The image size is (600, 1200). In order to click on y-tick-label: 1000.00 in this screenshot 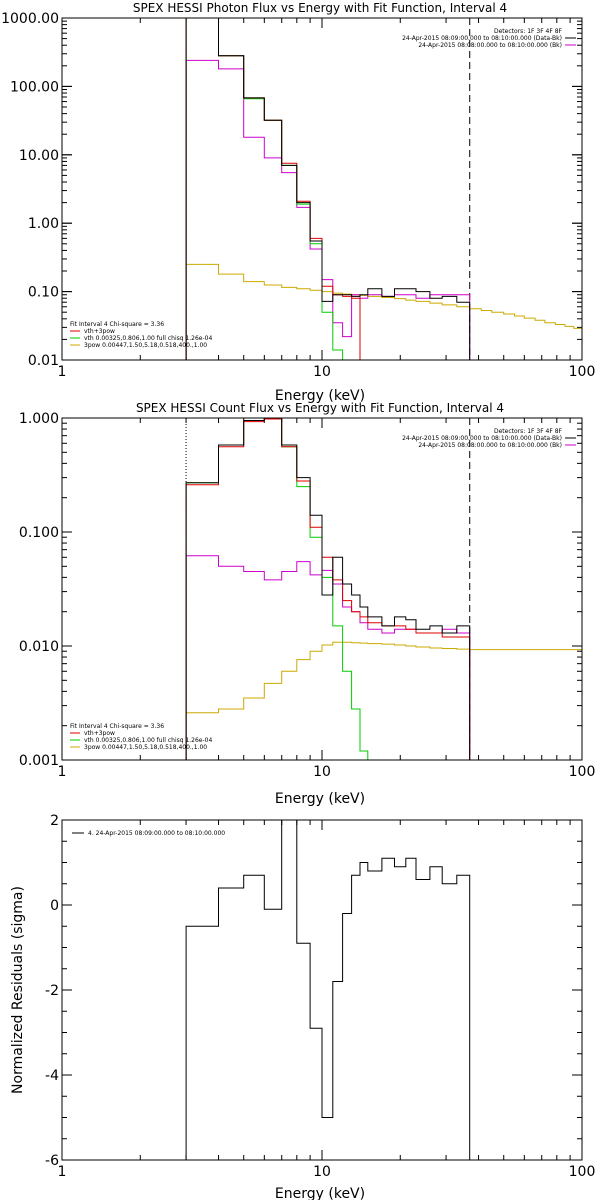, I will do `click(30, 19)`.